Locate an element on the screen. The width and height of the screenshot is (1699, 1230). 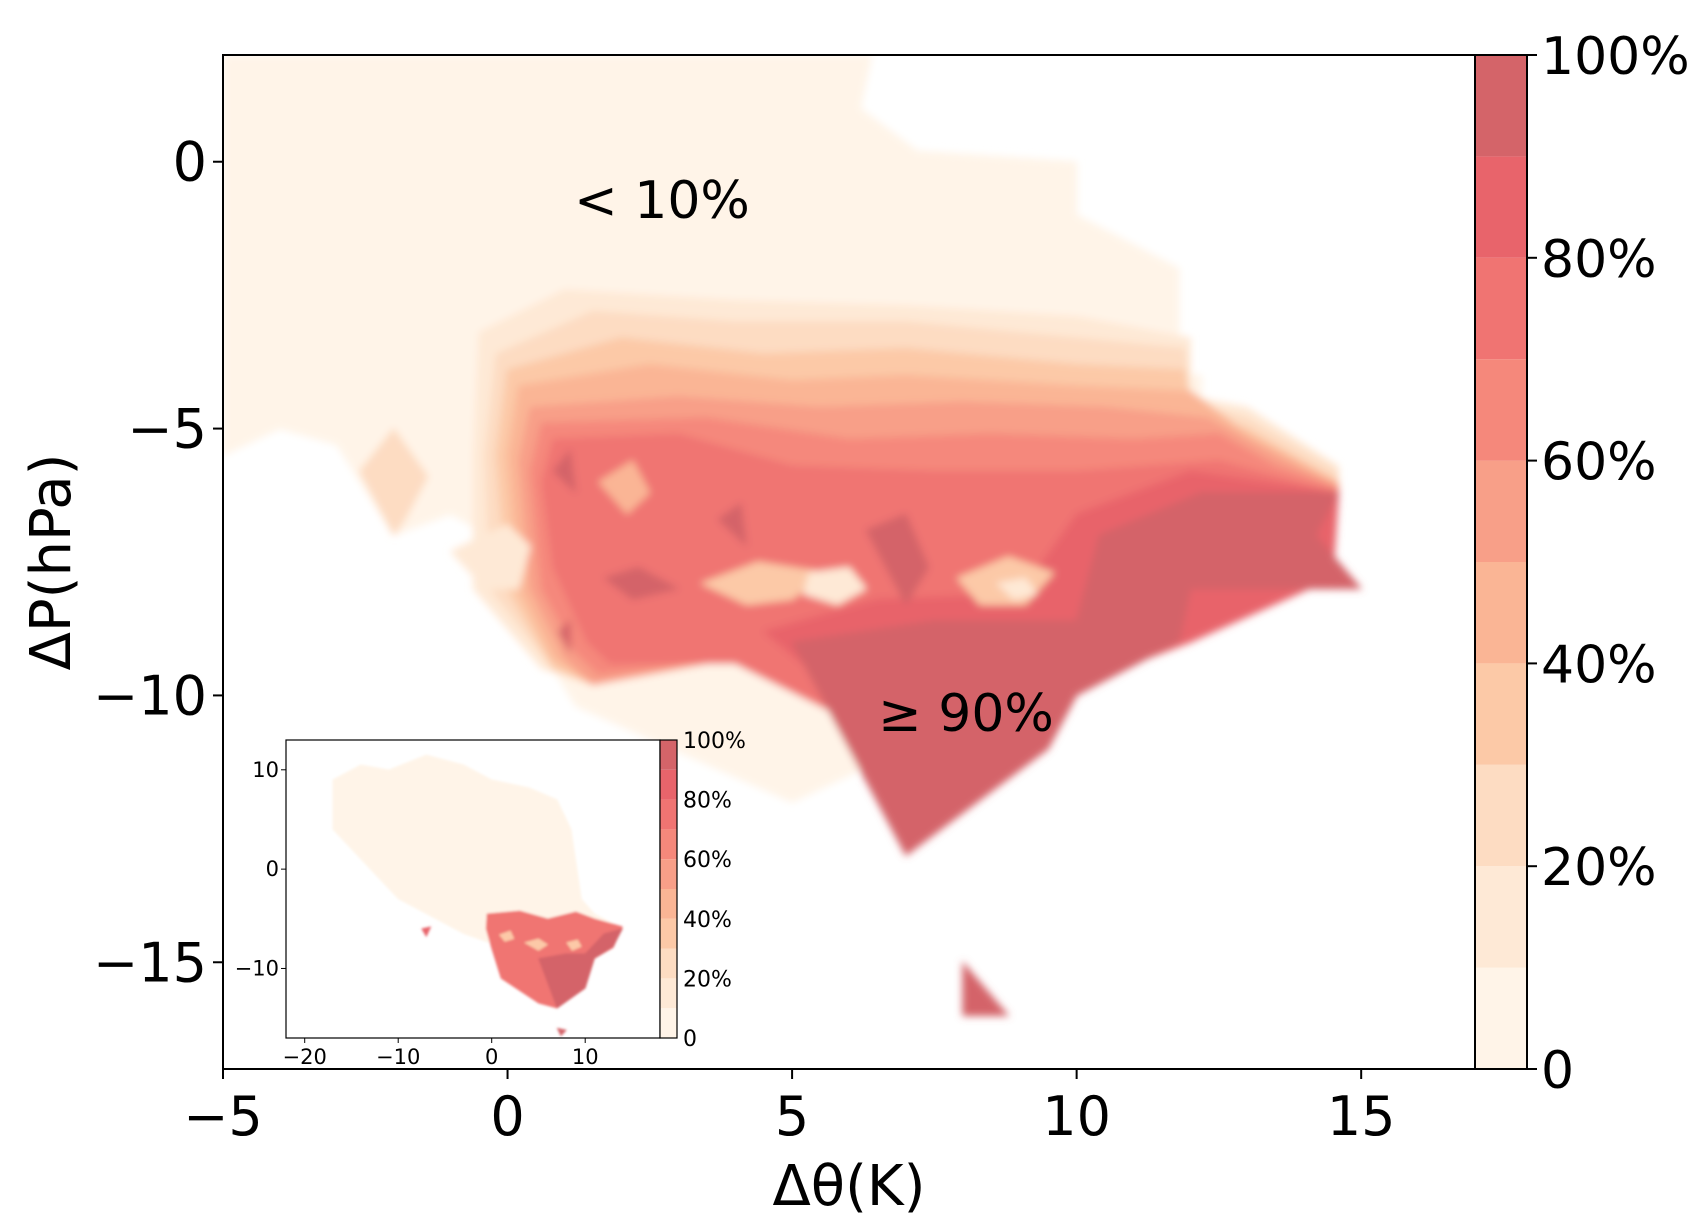
y-tick-label: 0 is located at coordinates (190, 162).